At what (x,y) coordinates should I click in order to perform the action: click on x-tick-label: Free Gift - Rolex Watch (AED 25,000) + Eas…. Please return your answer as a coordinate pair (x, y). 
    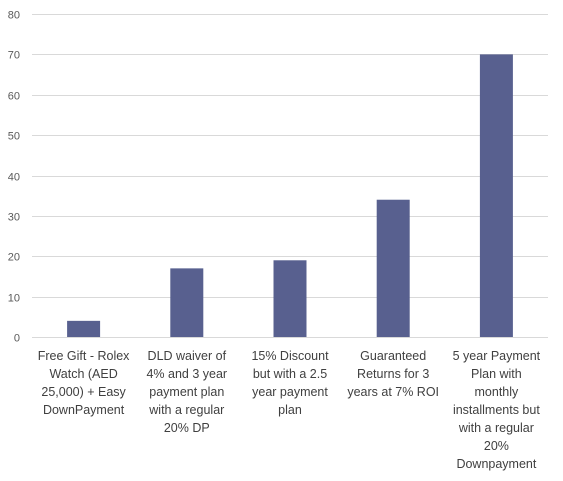
    Looking at the image, I should click on (84, 383).